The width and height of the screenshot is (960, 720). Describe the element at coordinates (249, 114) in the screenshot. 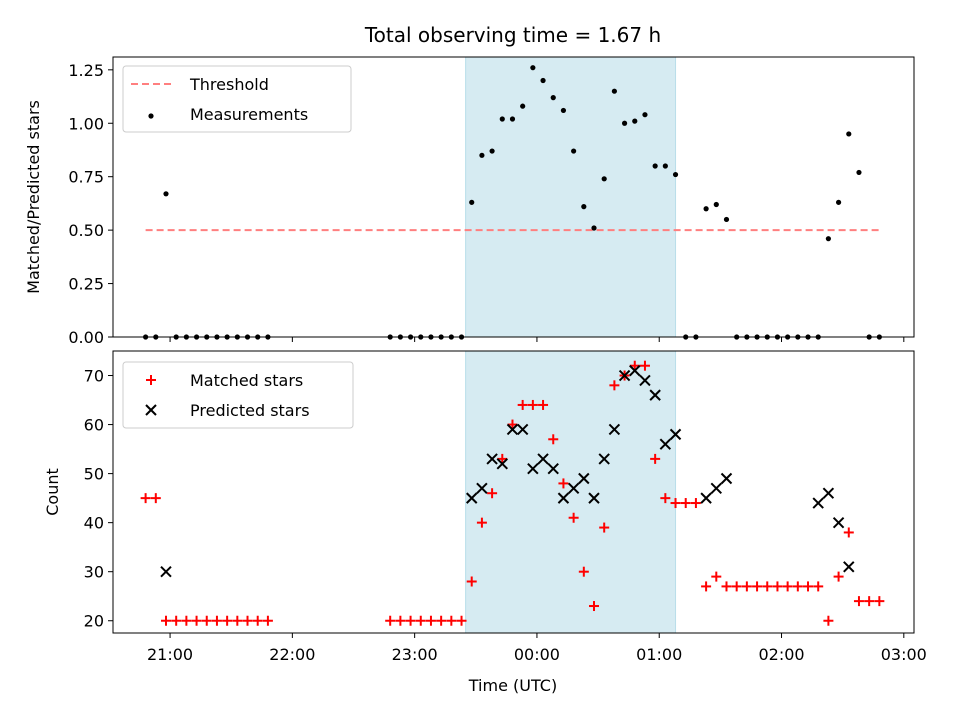

I see `legend-label: Measurements` at that location.